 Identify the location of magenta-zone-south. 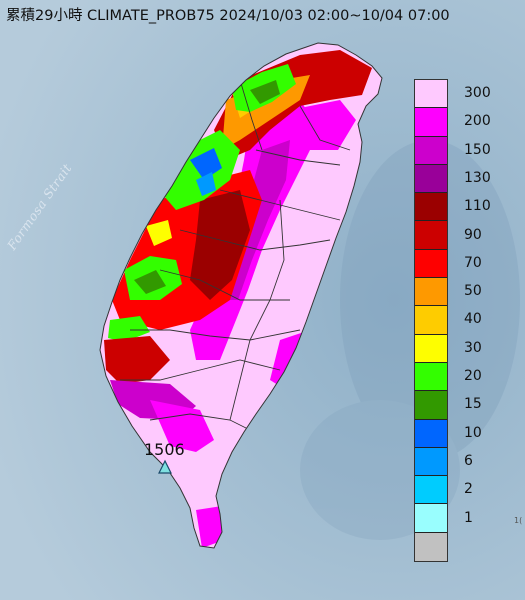
(182, 426).